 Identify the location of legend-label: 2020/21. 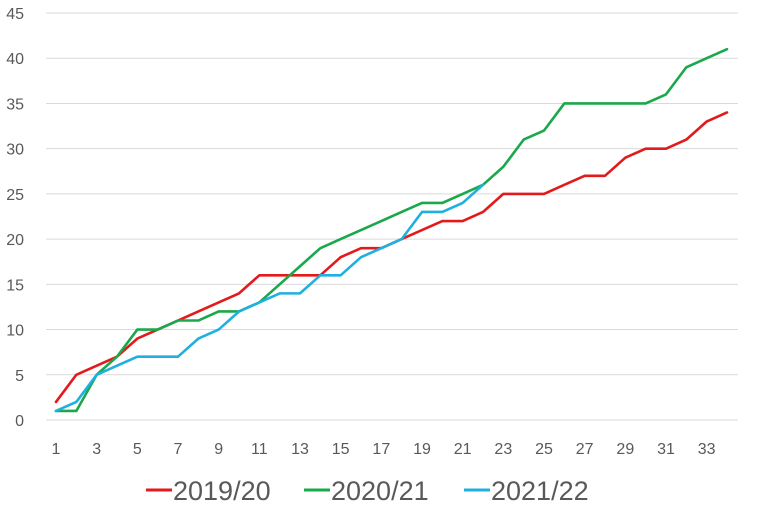
(380, 491).